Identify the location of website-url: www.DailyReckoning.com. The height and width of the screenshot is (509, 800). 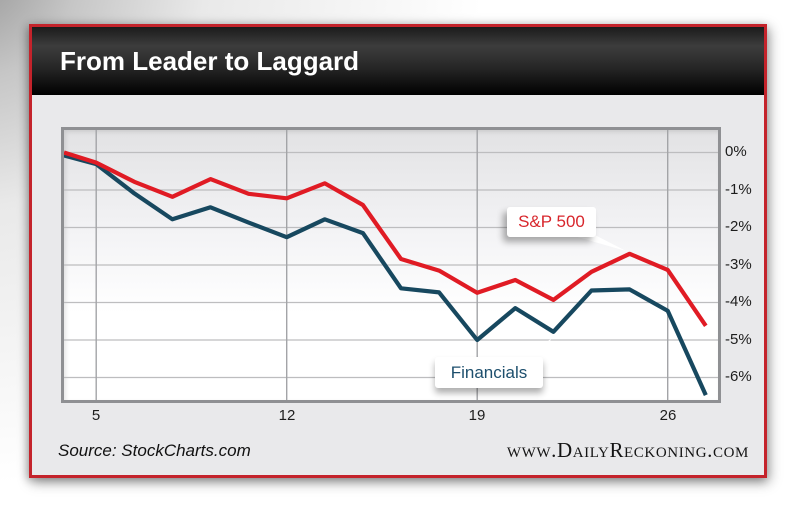
(627, 450).